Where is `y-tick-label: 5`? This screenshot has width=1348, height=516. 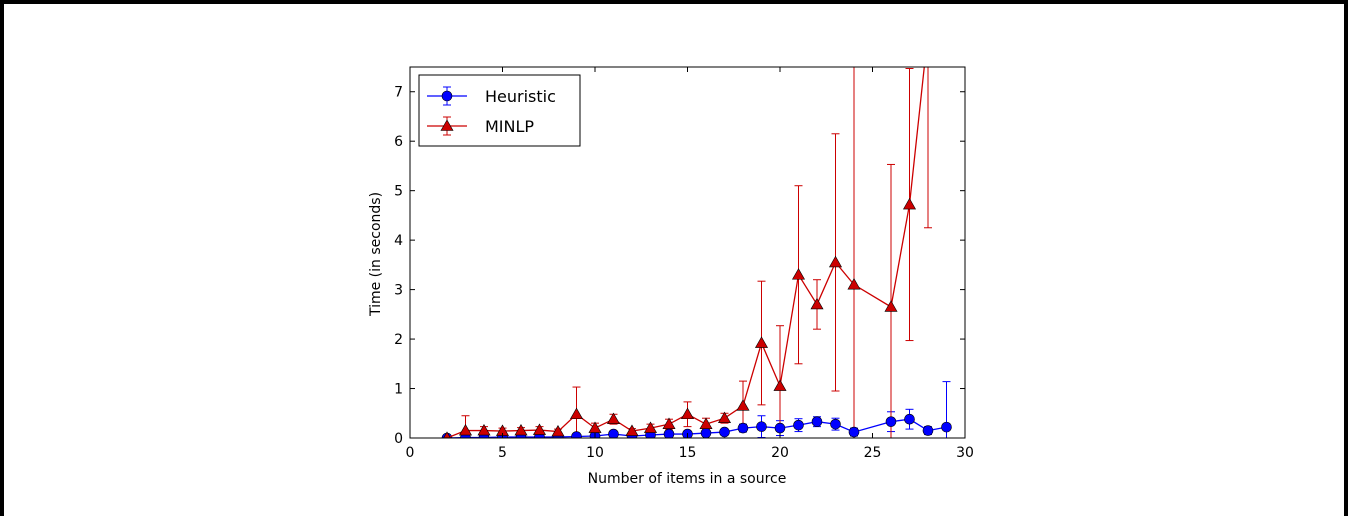 y-tick-label: 5 is located at coordinates (398, 192).